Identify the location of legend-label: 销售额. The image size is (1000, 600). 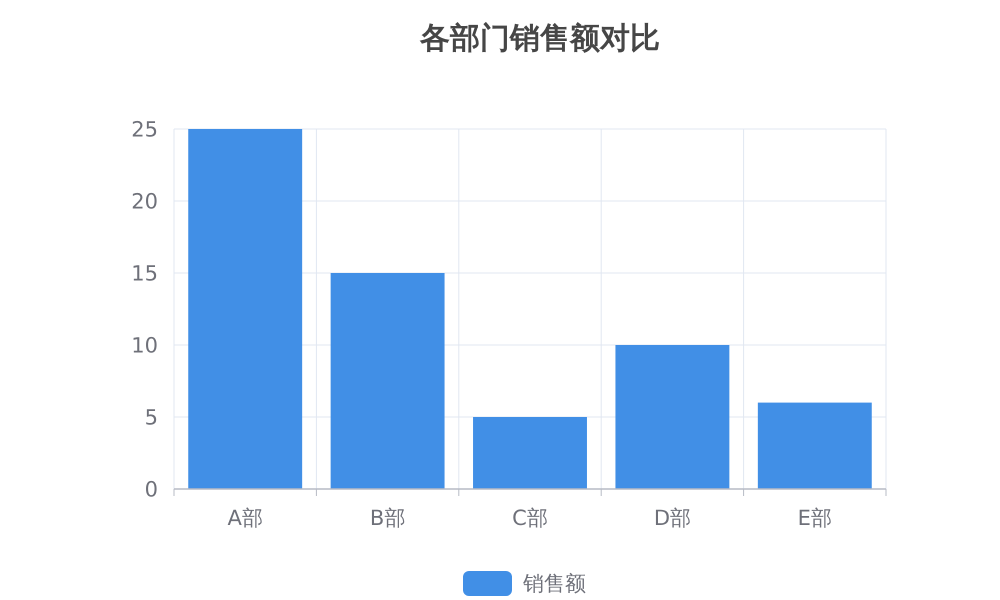
(554, 583).